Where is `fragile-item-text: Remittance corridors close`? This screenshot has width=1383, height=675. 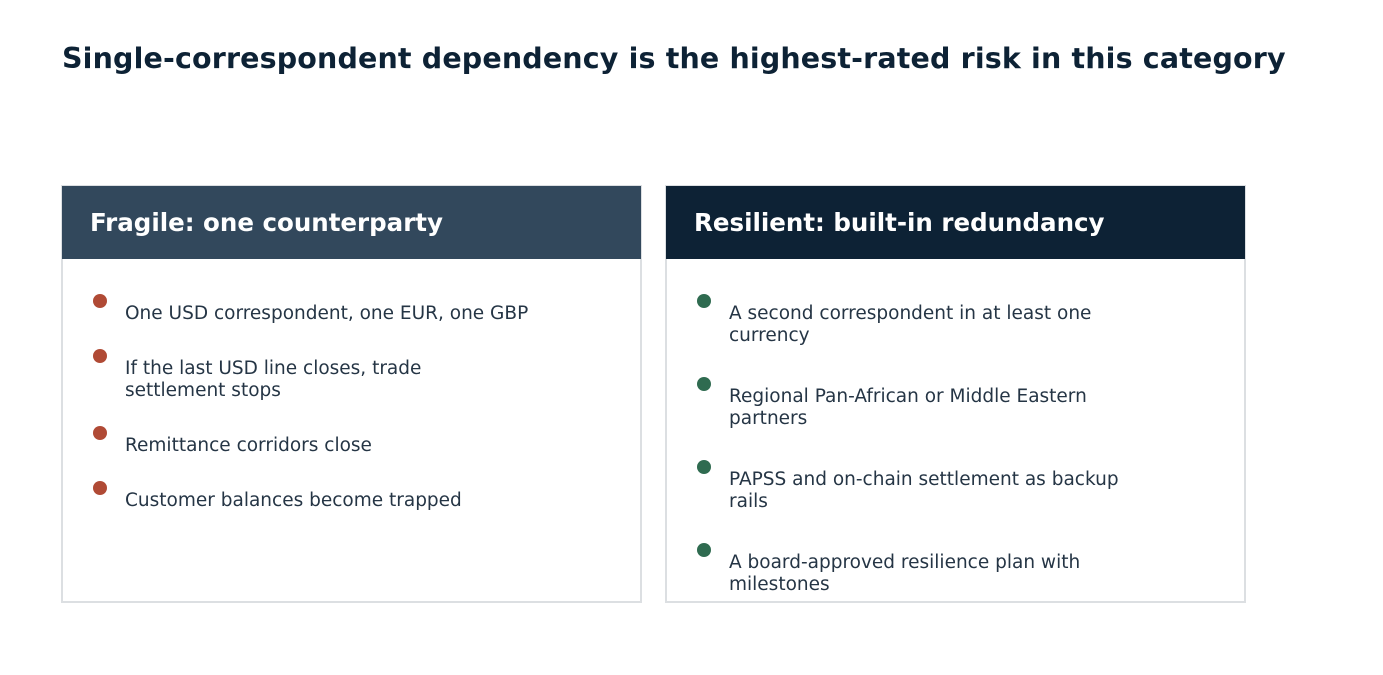 fragile-item-text: Remittance corridors close is located at coordinates (248, 445).